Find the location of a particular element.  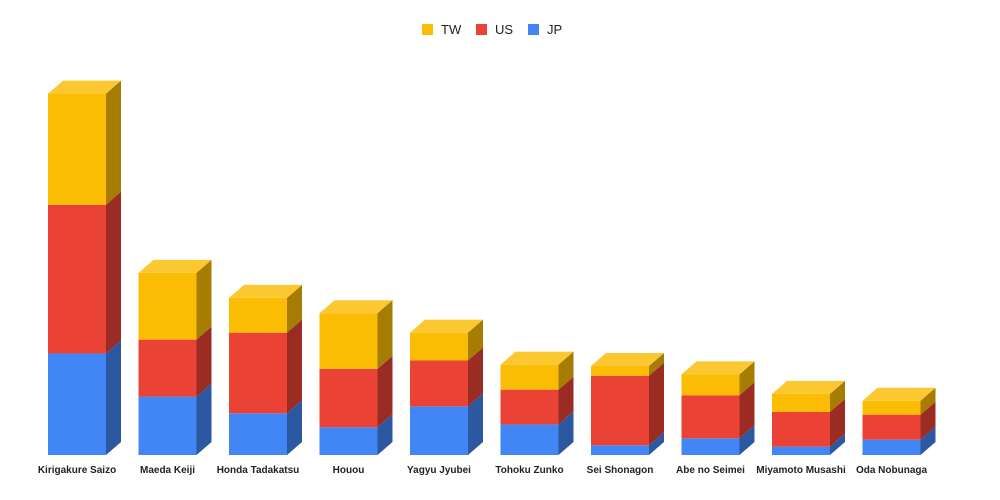

legend-swatch-jp is located at coordinates (533, 29).